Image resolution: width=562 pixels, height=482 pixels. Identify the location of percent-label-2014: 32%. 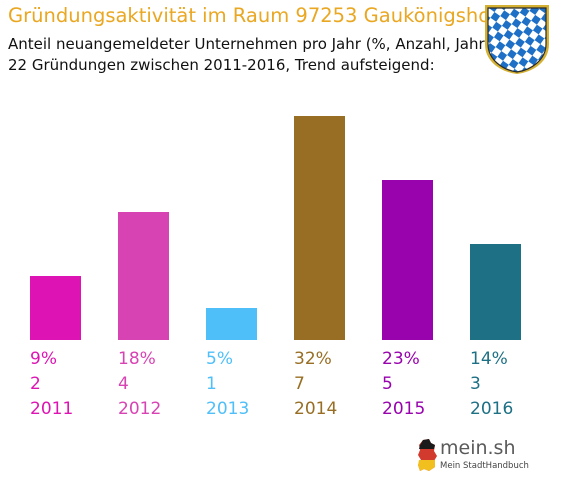
(313, 359).